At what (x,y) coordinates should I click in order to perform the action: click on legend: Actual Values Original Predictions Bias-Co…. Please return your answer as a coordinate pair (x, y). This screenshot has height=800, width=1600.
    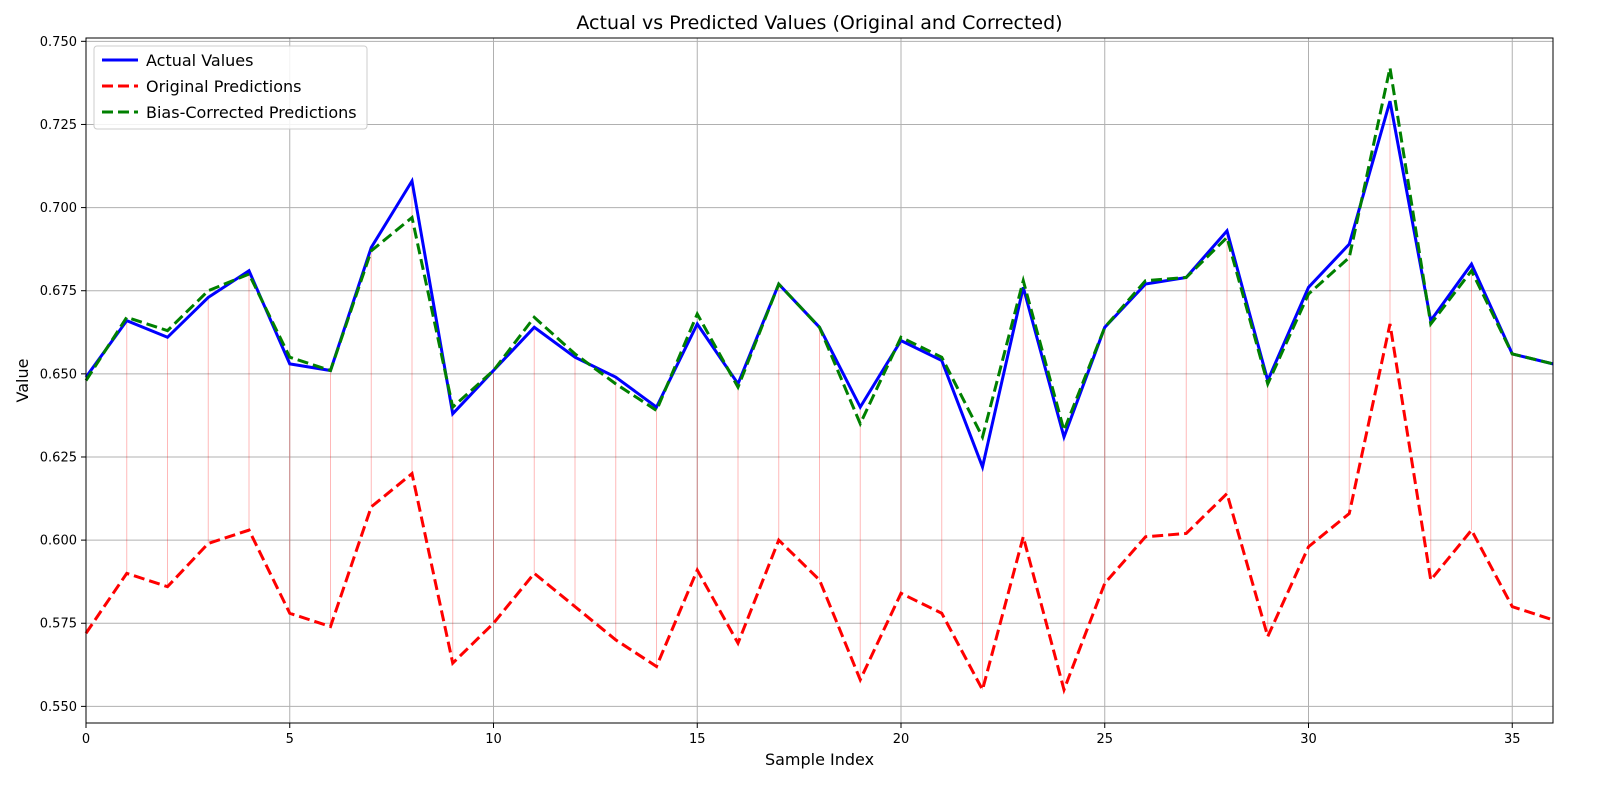
    Looking at the image, I should click on (230, 87).